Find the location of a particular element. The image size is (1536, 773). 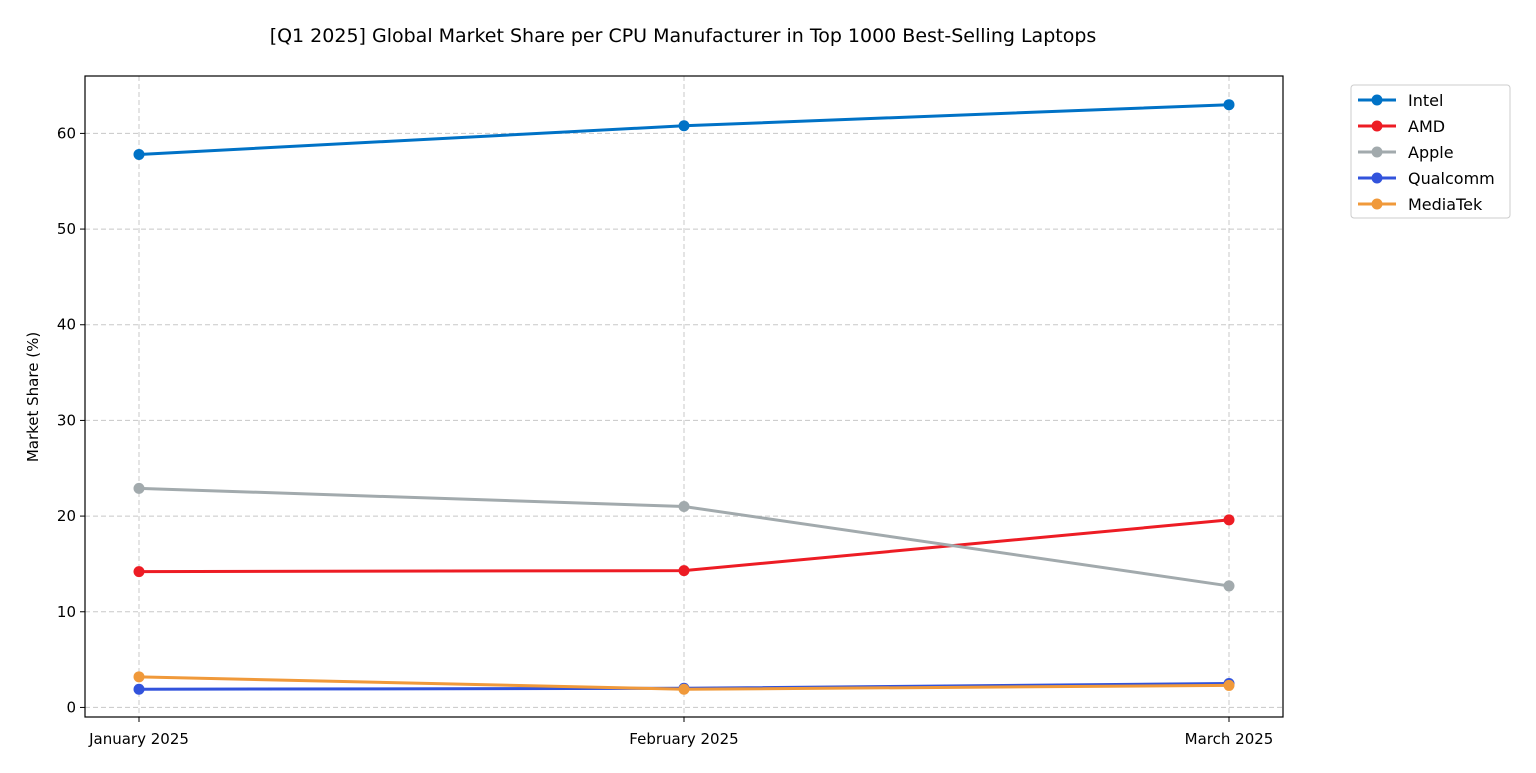

legend-marker-amd is located at coordinates (1377, 126).